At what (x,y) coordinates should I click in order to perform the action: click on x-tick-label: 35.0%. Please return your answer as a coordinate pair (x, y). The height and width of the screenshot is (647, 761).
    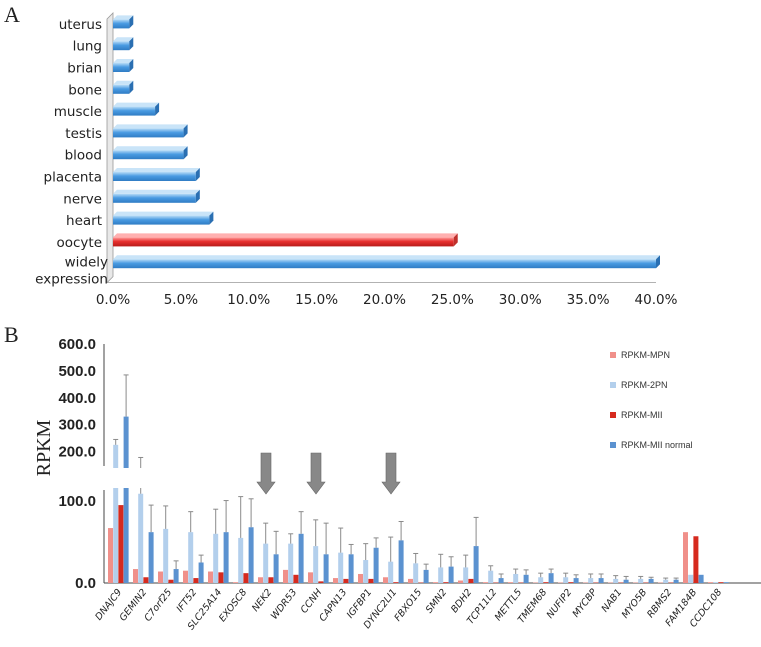
    Looking at the image, I should click on (588, 300).